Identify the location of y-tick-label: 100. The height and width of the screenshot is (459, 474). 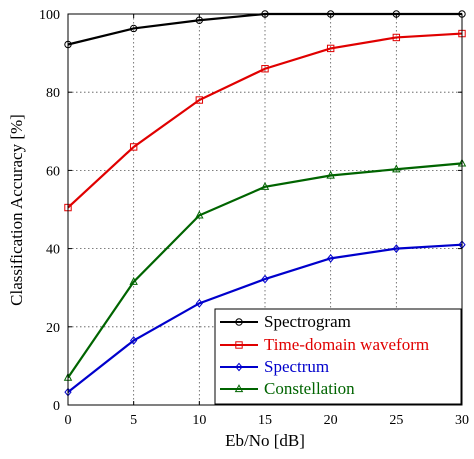
(49, 15).